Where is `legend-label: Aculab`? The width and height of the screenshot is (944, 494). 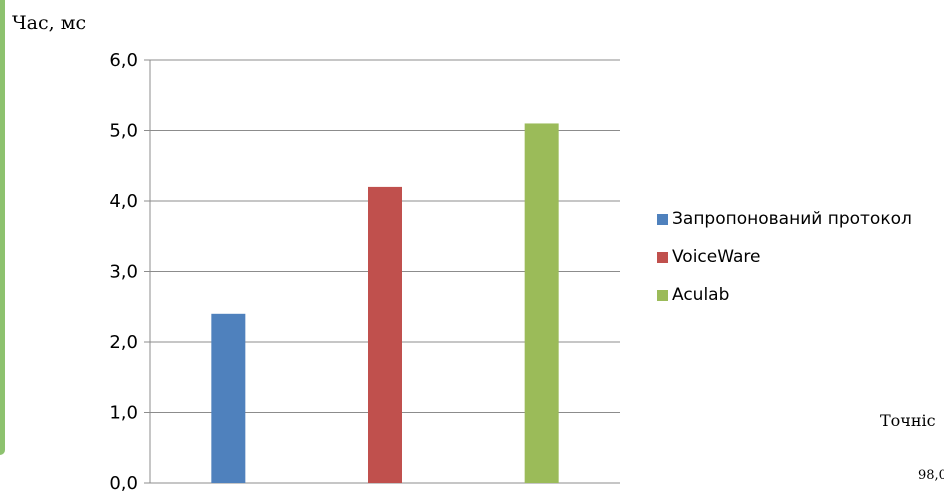
legend-label: Aculab is located at coordinates (701, 295).